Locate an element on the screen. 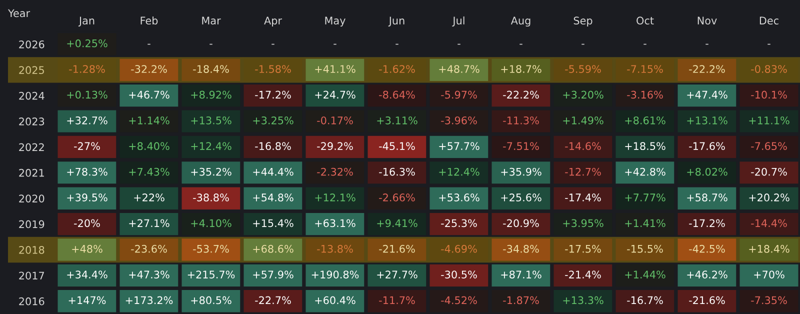 This screenshot has height=314, width=800. data-label: -21.4% is located at coordinates (583, 274).